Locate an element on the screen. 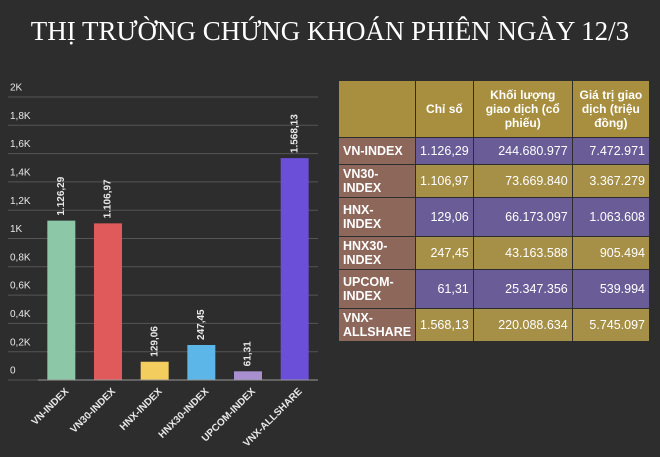 The height and width of the screenshot is (457, 660). cell: 1.106,97 is located at coordinates (444, 181).